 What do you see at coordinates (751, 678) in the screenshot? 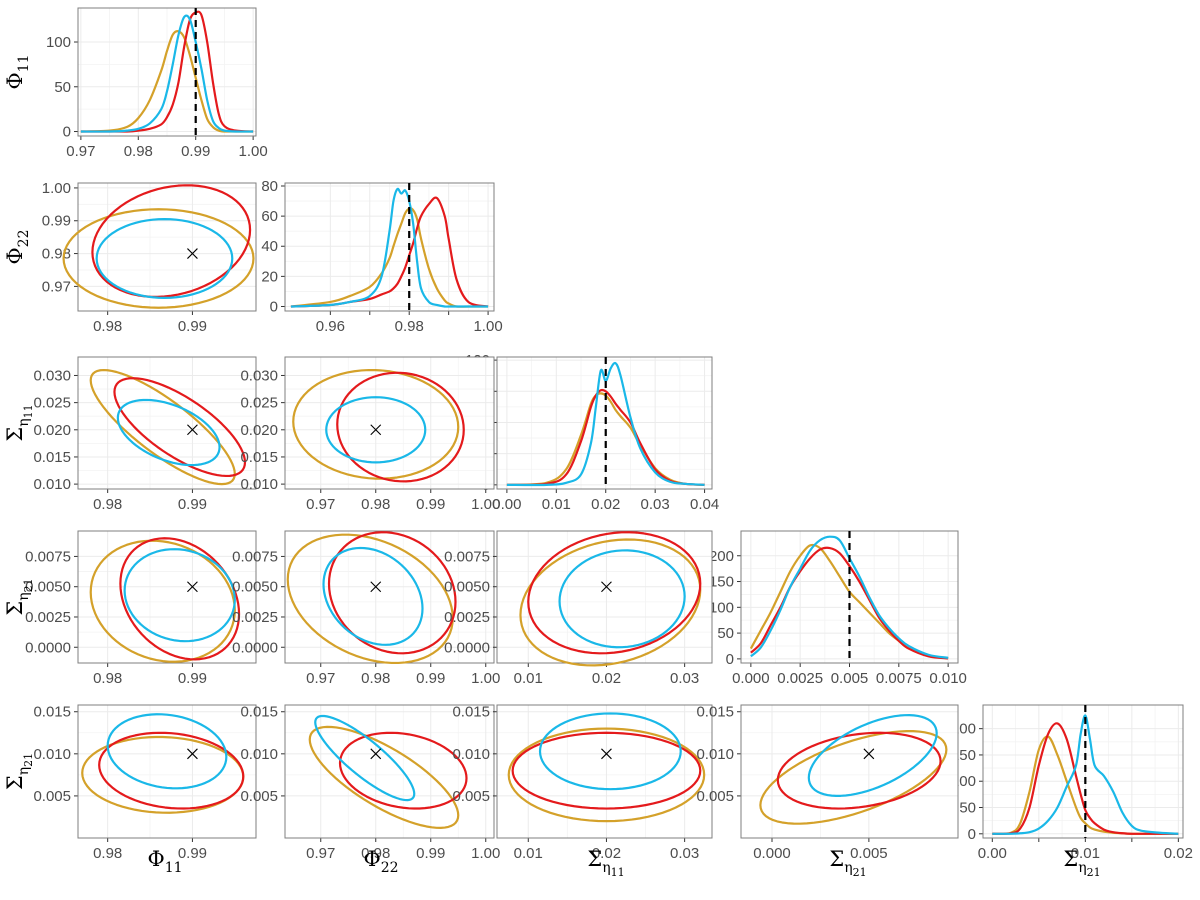
I see `x-tick-label: 0.000` at bounding box center [751, 678].